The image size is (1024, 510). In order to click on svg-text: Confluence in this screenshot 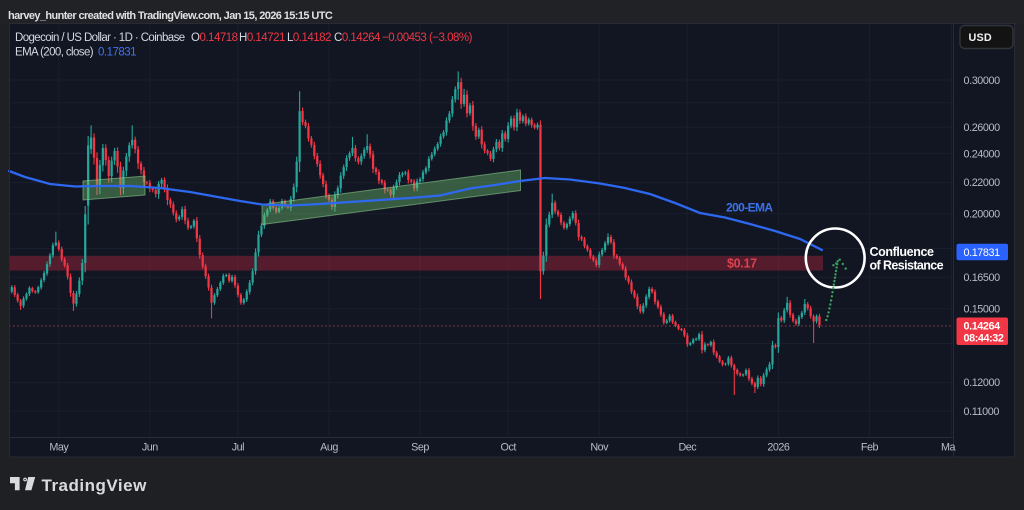, I will do `click(902, 252)`.